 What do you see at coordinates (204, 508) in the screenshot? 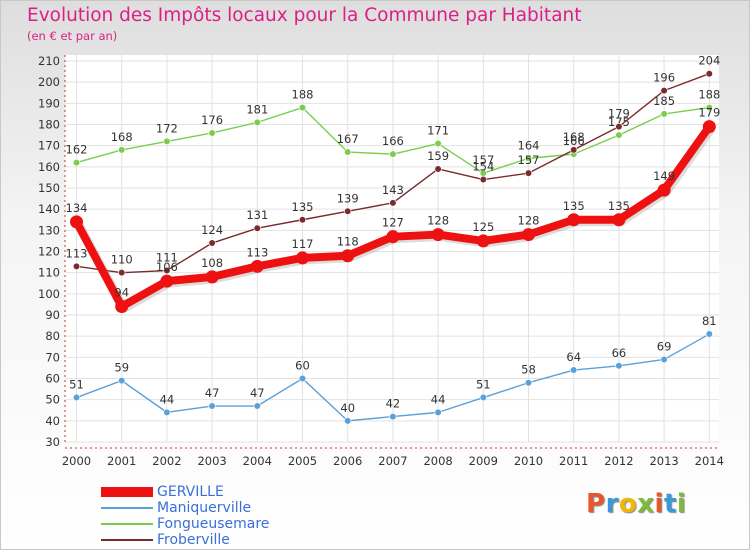
I see `legend-label-maniquerville: Maniquerville` at bounding box center [204, 508].